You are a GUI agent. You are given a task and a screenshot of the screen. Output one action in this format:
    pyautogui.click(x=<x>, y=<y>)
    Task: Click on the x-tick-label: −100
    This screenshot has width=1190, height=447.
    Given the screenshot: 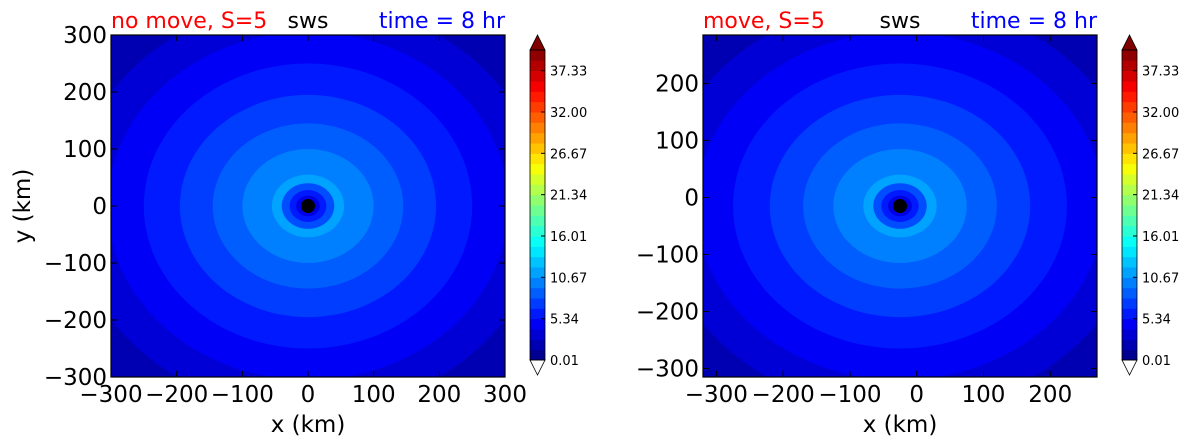 What is the action you would take?
    pyautogui.click(x=242, y=395)
    